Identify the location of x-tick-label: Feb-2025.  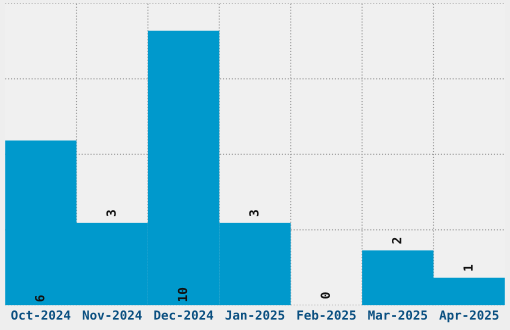
(326, 315).